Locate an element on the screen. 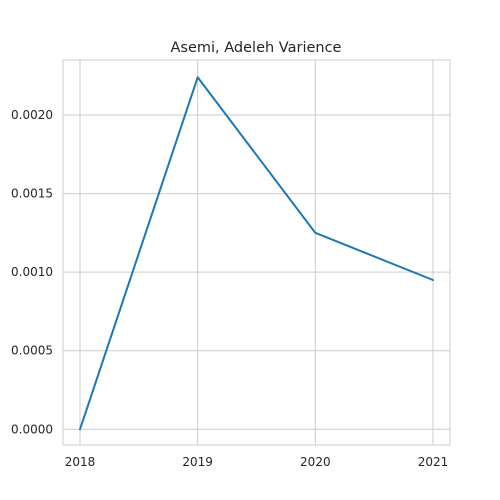  x-tick-label: 2018 is located at coordinates (80, 462).